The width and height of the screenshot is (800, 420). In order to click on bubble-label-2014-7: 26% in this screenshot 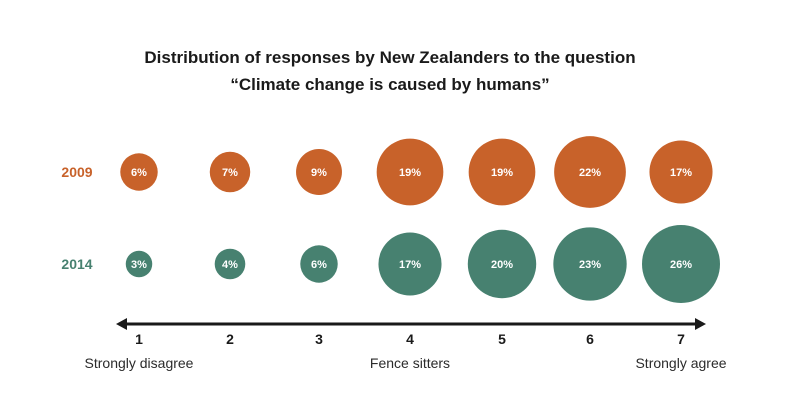, I will do `click(681, 265)`.